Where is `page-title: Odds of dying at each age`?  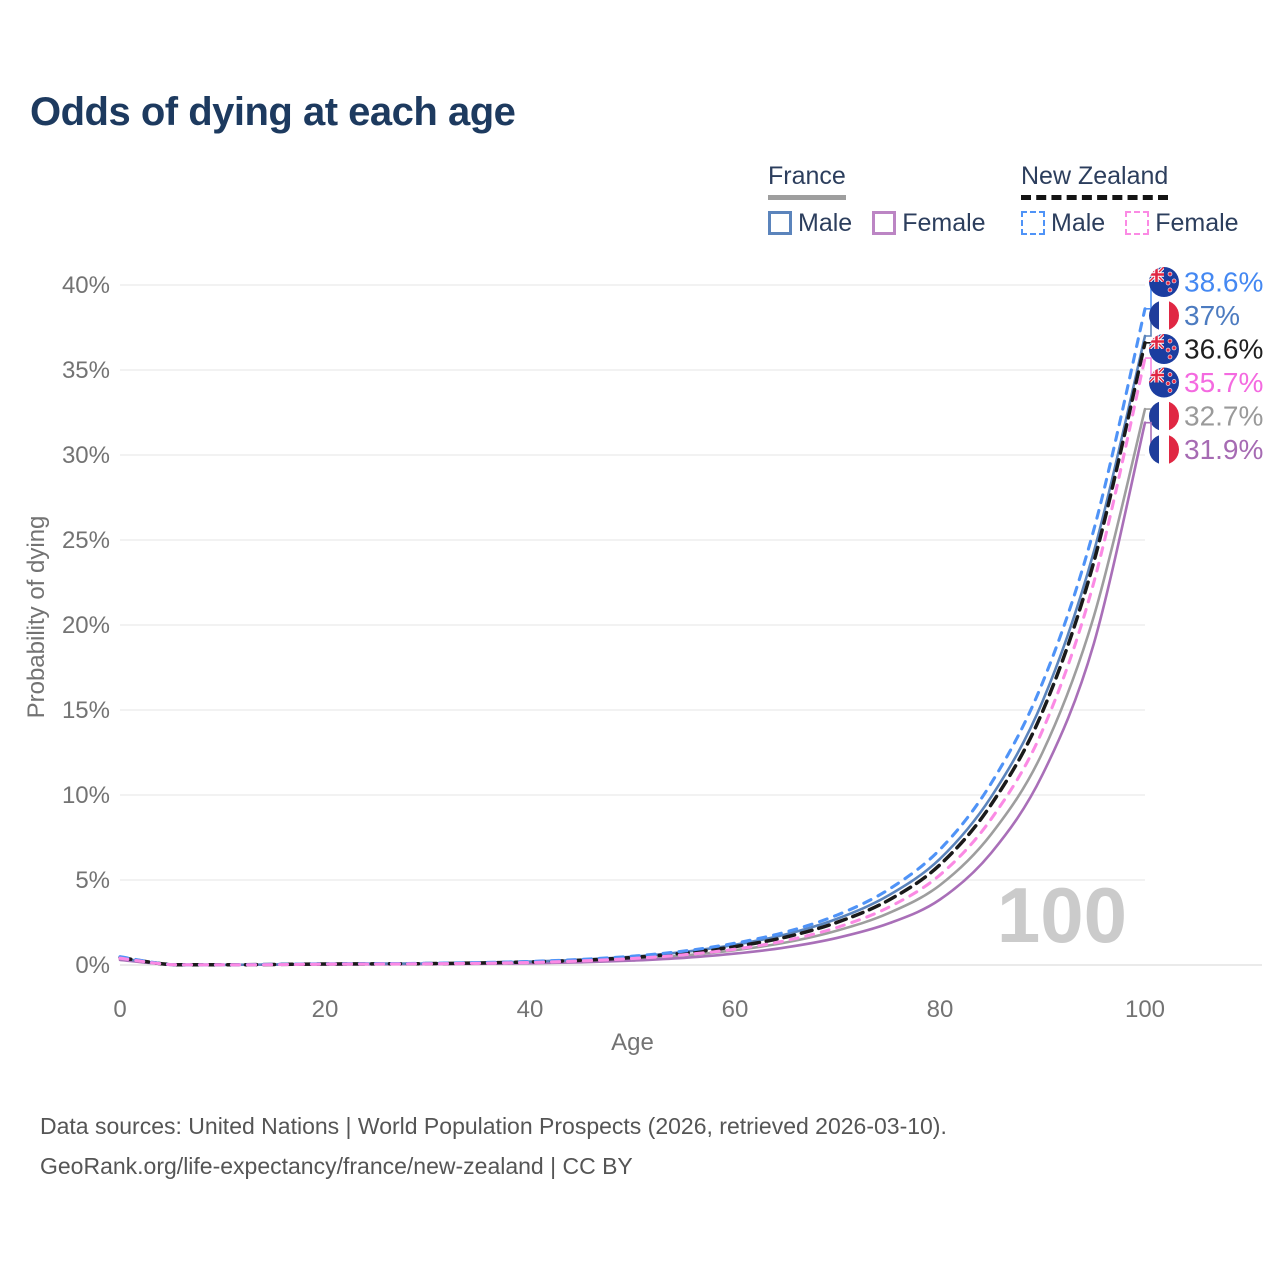 page-title: Odds of dying at each age is located at coordinates (273, 112).